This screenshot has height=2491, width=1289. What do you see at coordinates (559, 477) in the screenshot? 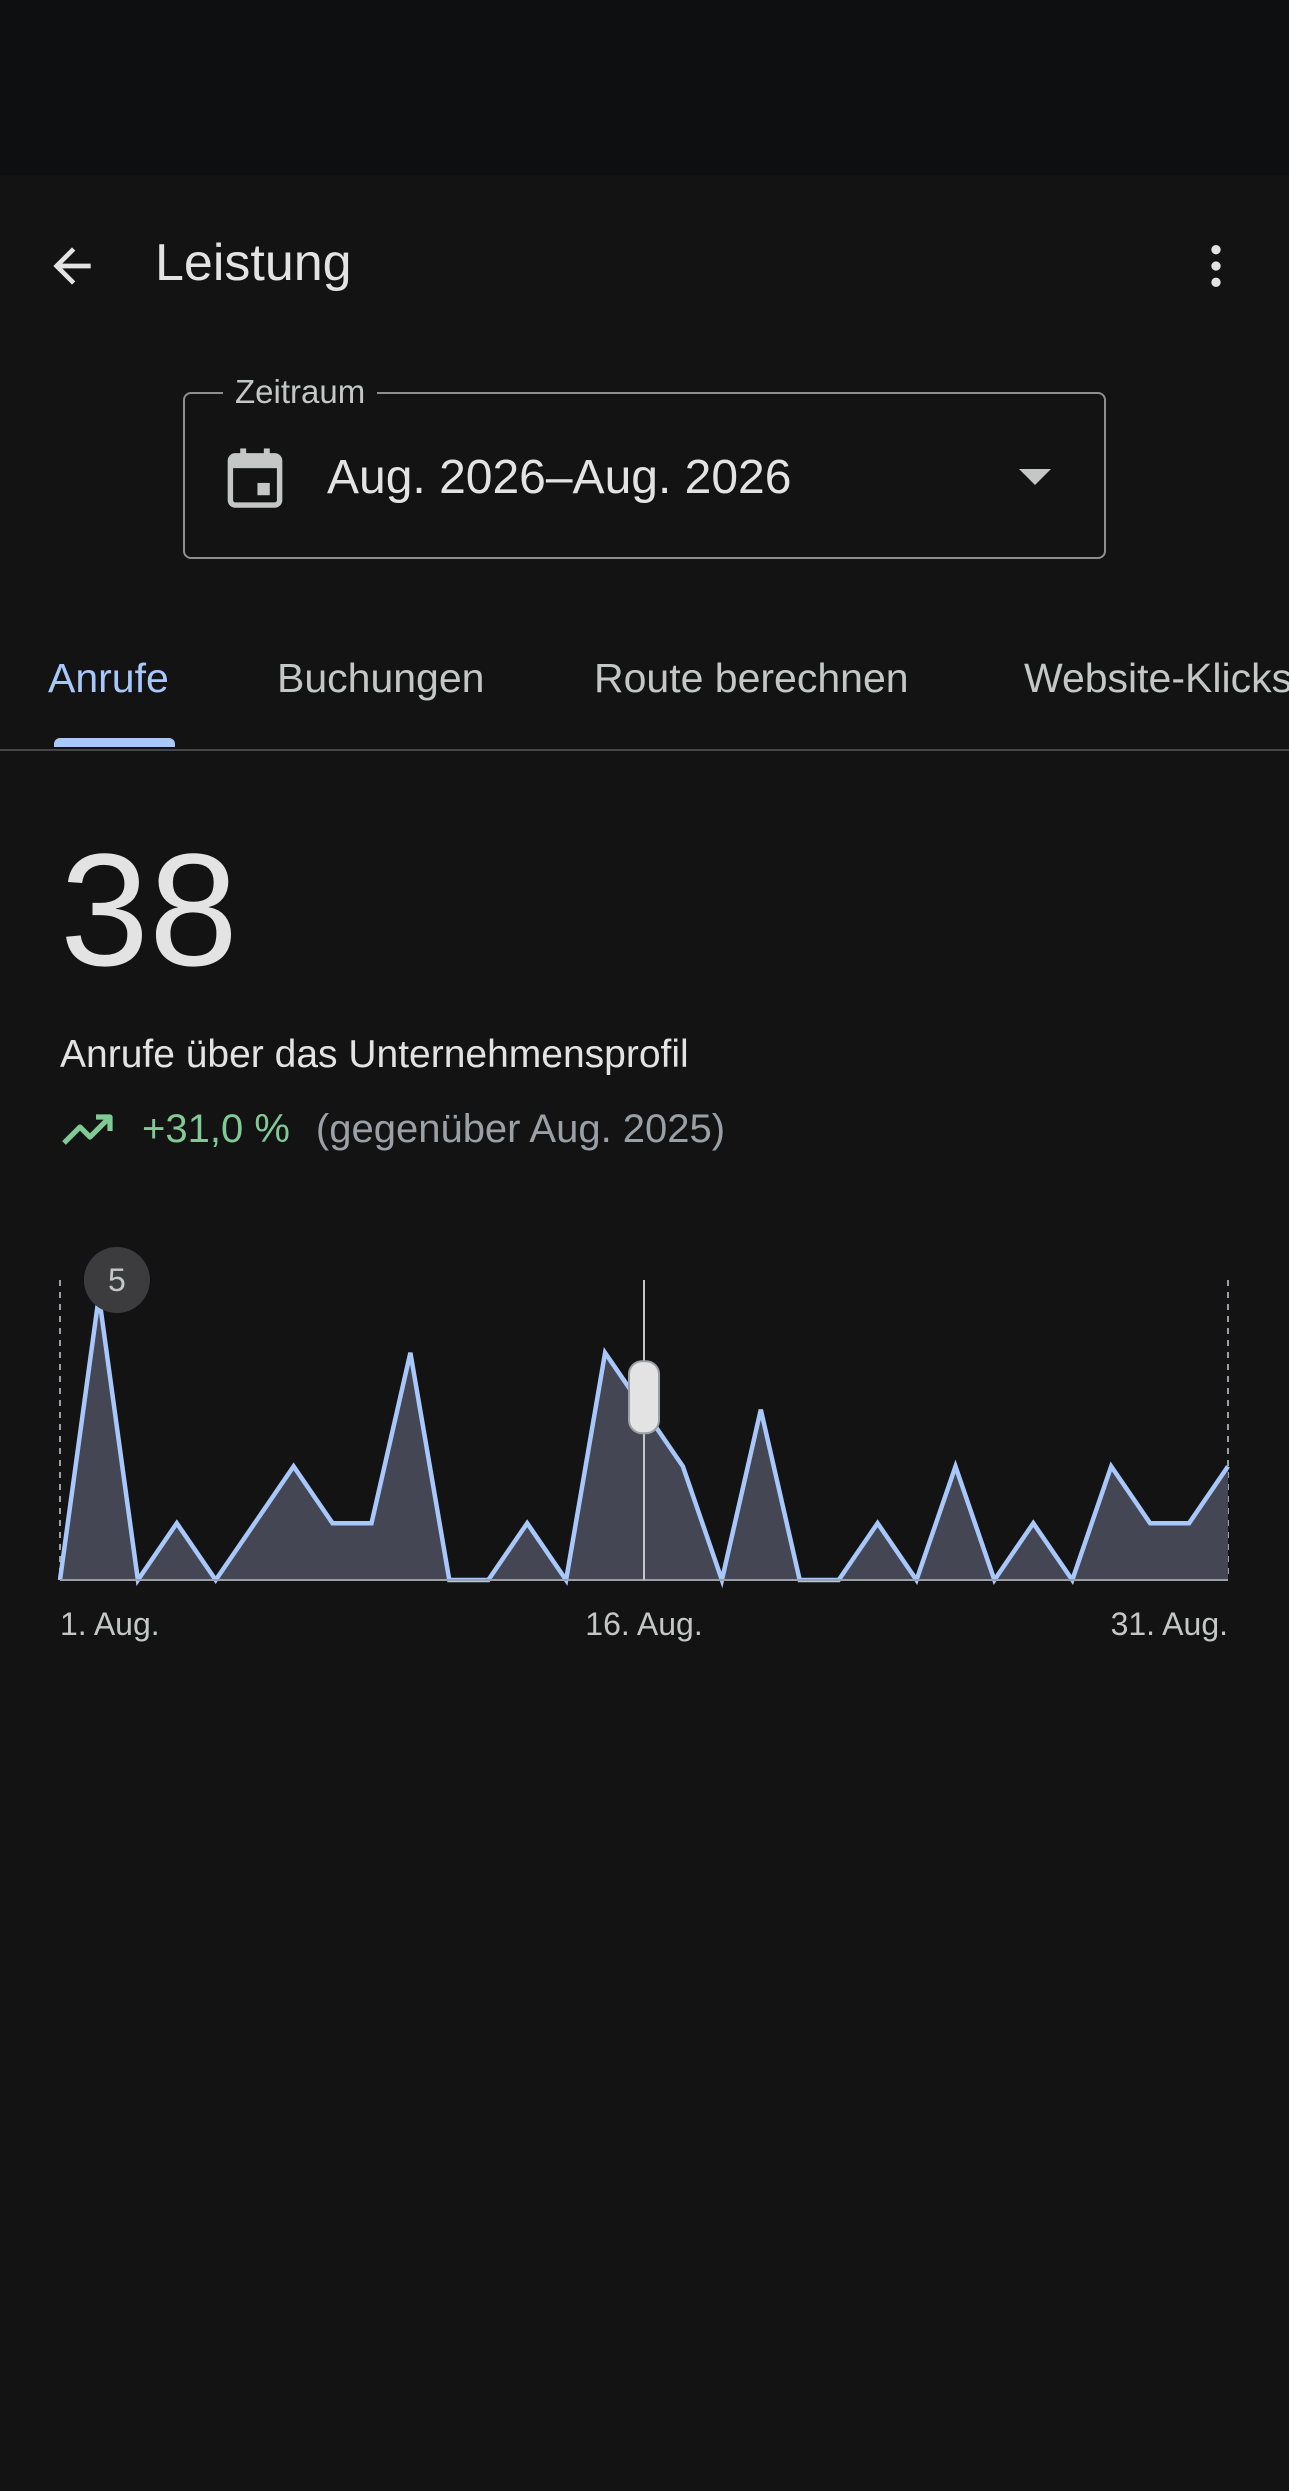
I see `date-range-value: Aug. 2026–Aug. 2026` at bounding box center [559, 477].